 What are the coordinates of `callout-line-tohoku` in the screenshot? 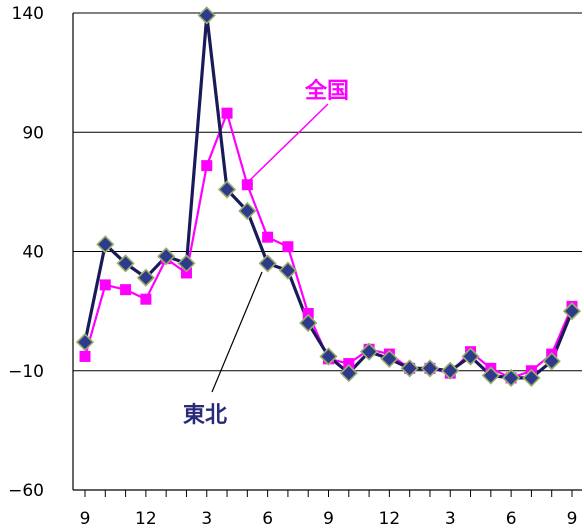 It's located at (237, 332).